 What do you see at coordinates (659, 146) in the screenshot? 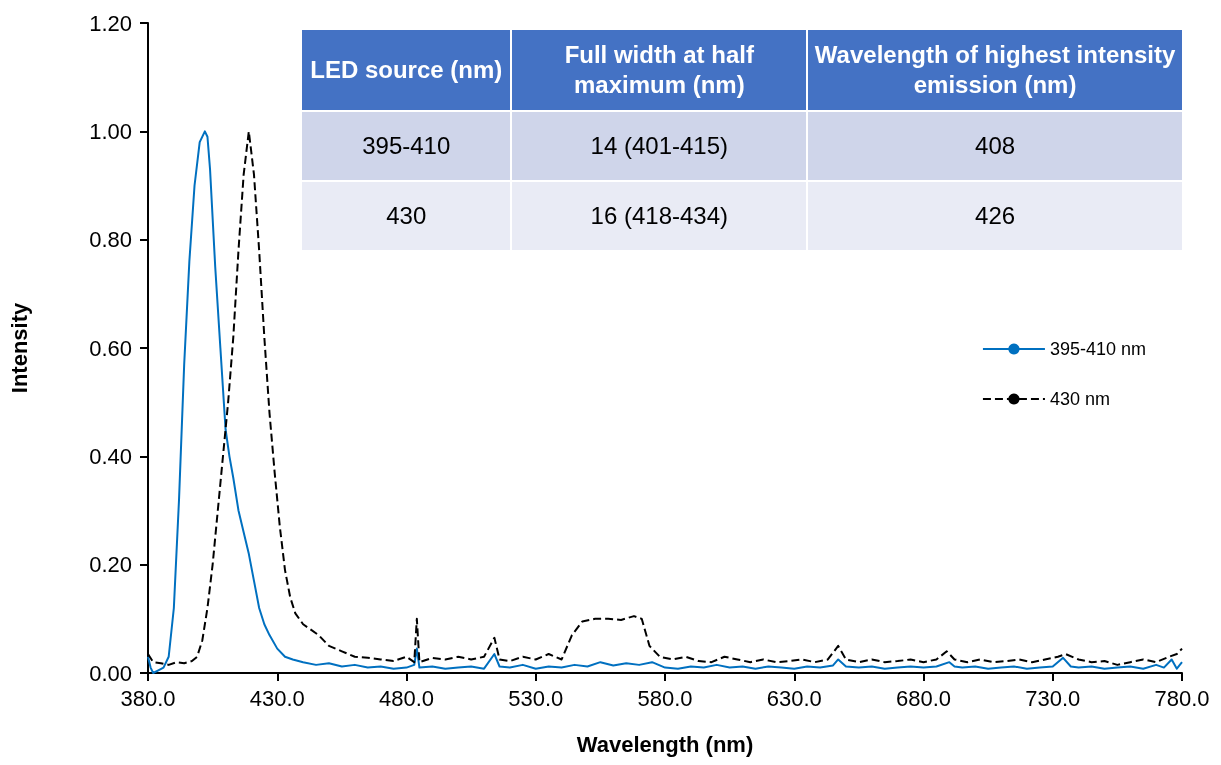
I see `annotation: 14 (401-415)` at bounding box center [659, 146].